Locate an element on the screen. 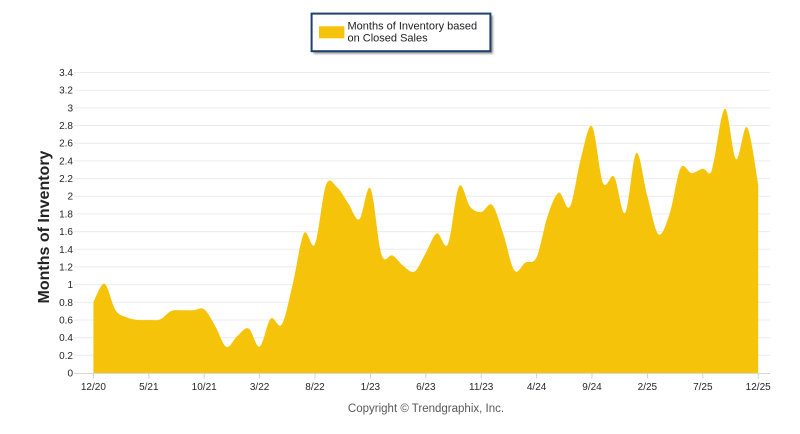  svg-text: 6/23 is located at coordinates (426, 387).